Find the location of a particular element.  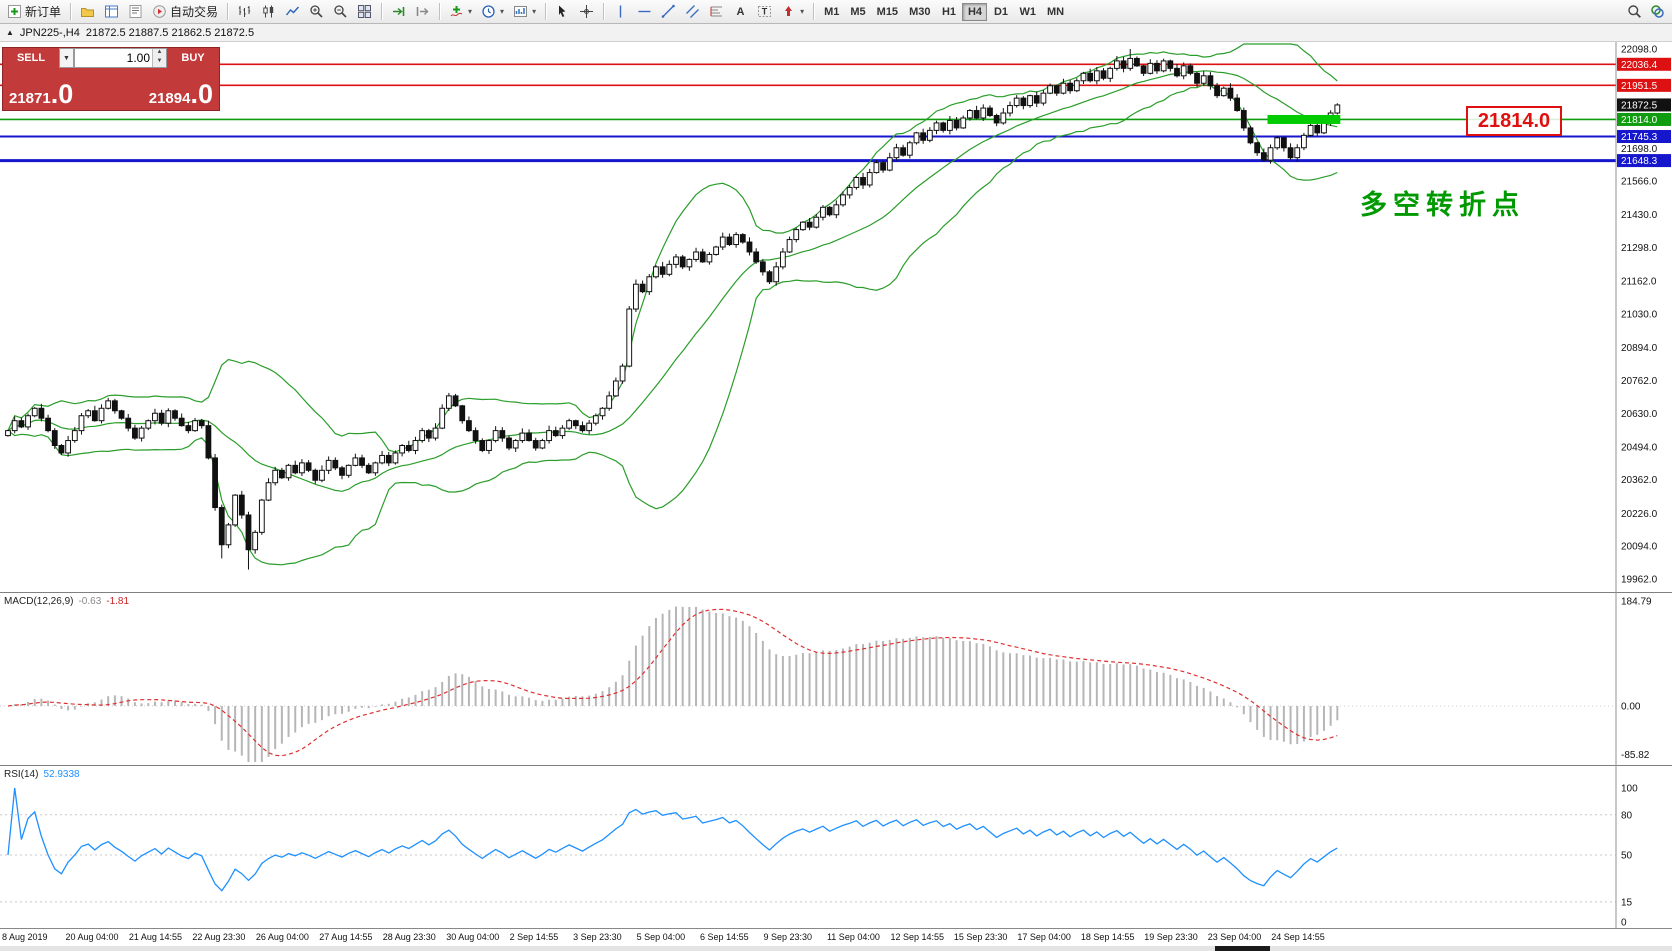

text-label-button: T is located at coordinates (764, 12).